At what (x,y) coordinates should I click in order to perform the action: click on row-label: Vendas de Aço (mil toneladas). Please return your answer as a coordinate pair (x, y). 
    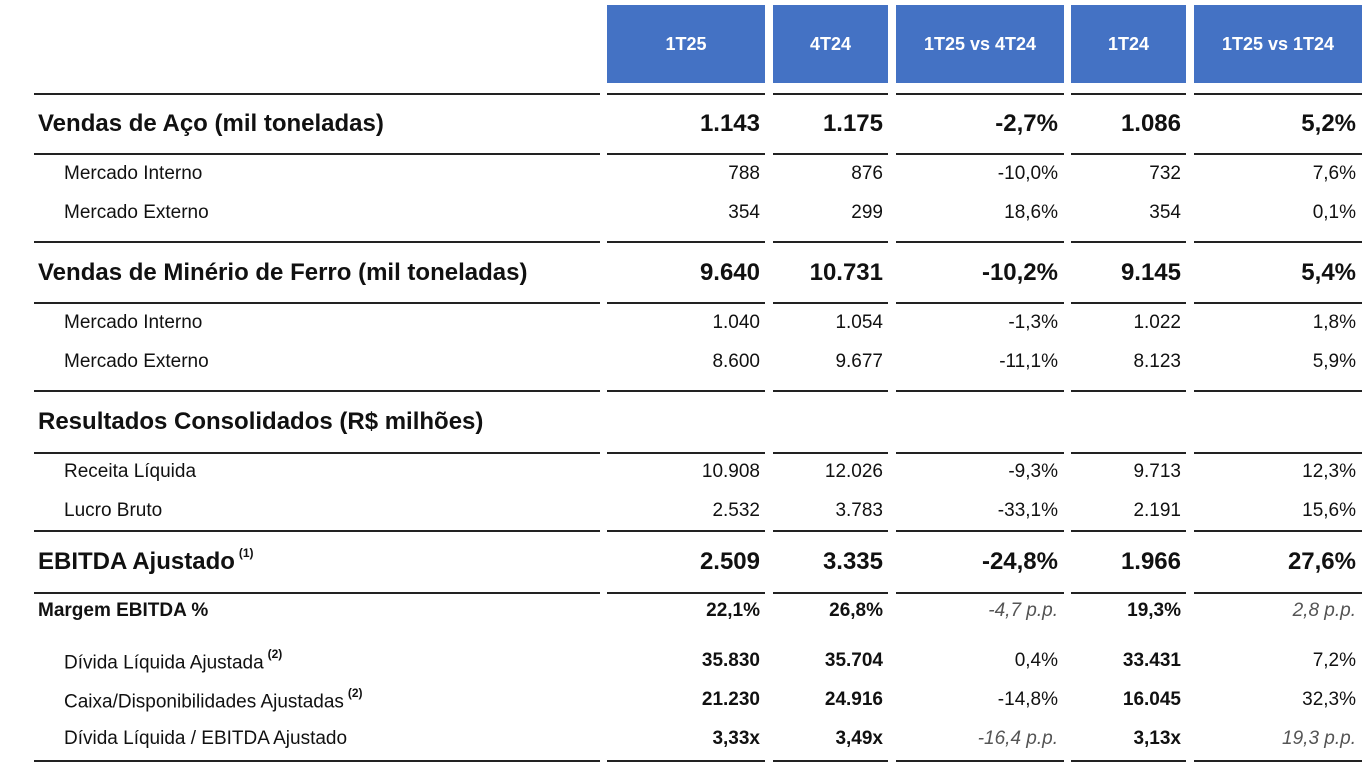
    Looking at the image, I should click on (211, 123).